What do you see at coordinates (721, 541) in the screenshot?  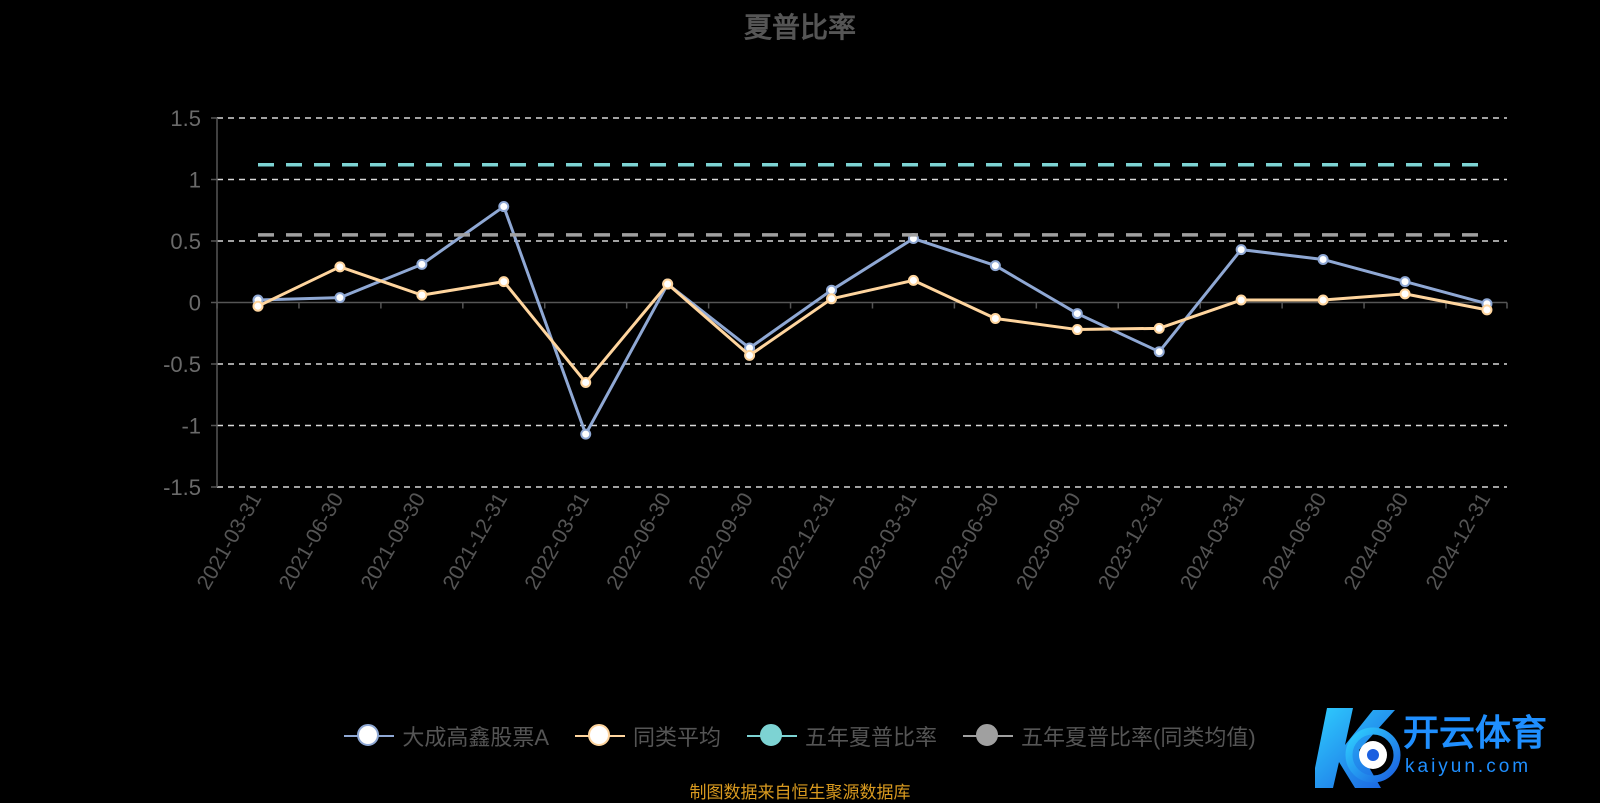 I see `x-tick-label: 2022-09-30` at bounding box center [721, 541].